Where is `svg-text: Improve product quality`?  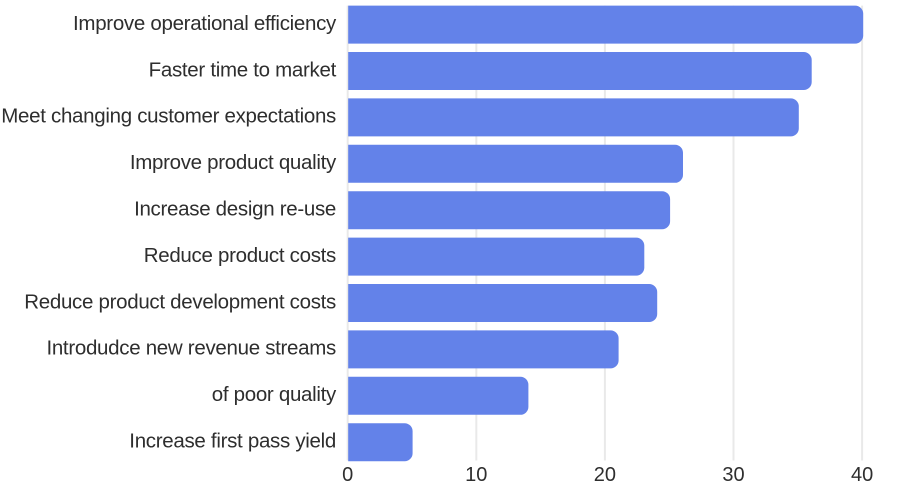 svg-text: Improve product quality is located at coordinates (233, 162).